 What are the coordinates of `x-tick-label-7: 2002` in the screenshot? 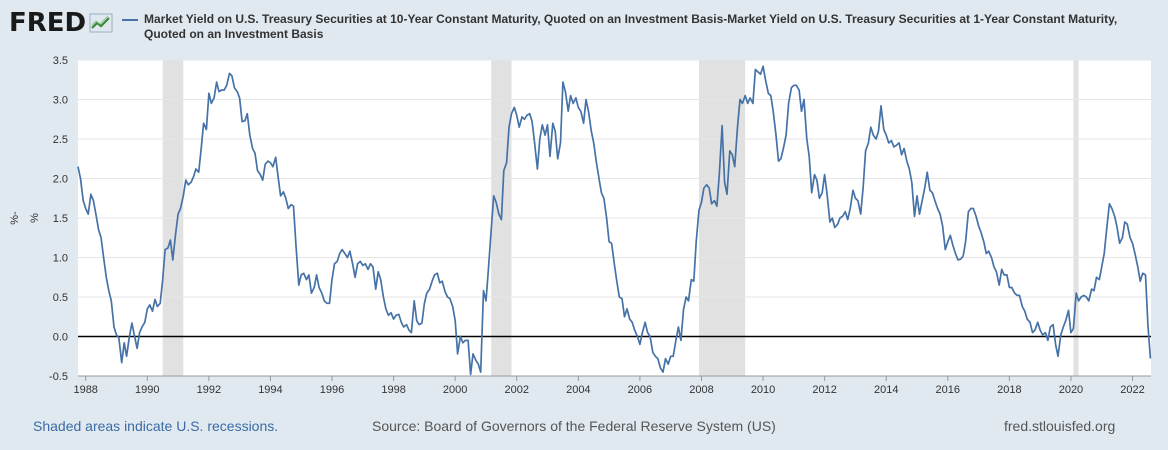 It's located at (517, 390).